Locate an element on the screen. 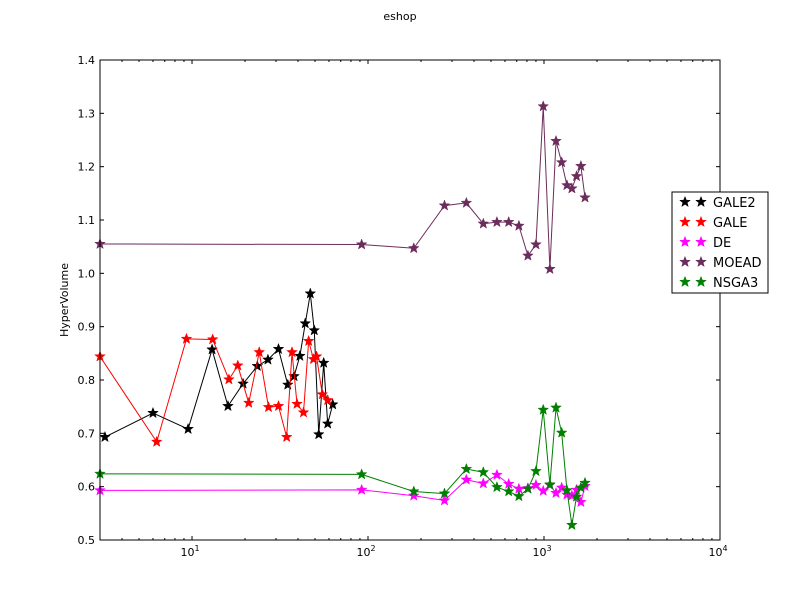 This screenshot has height=600, width=800. legend-label: MOEAD is located at coordinates (737, 263).